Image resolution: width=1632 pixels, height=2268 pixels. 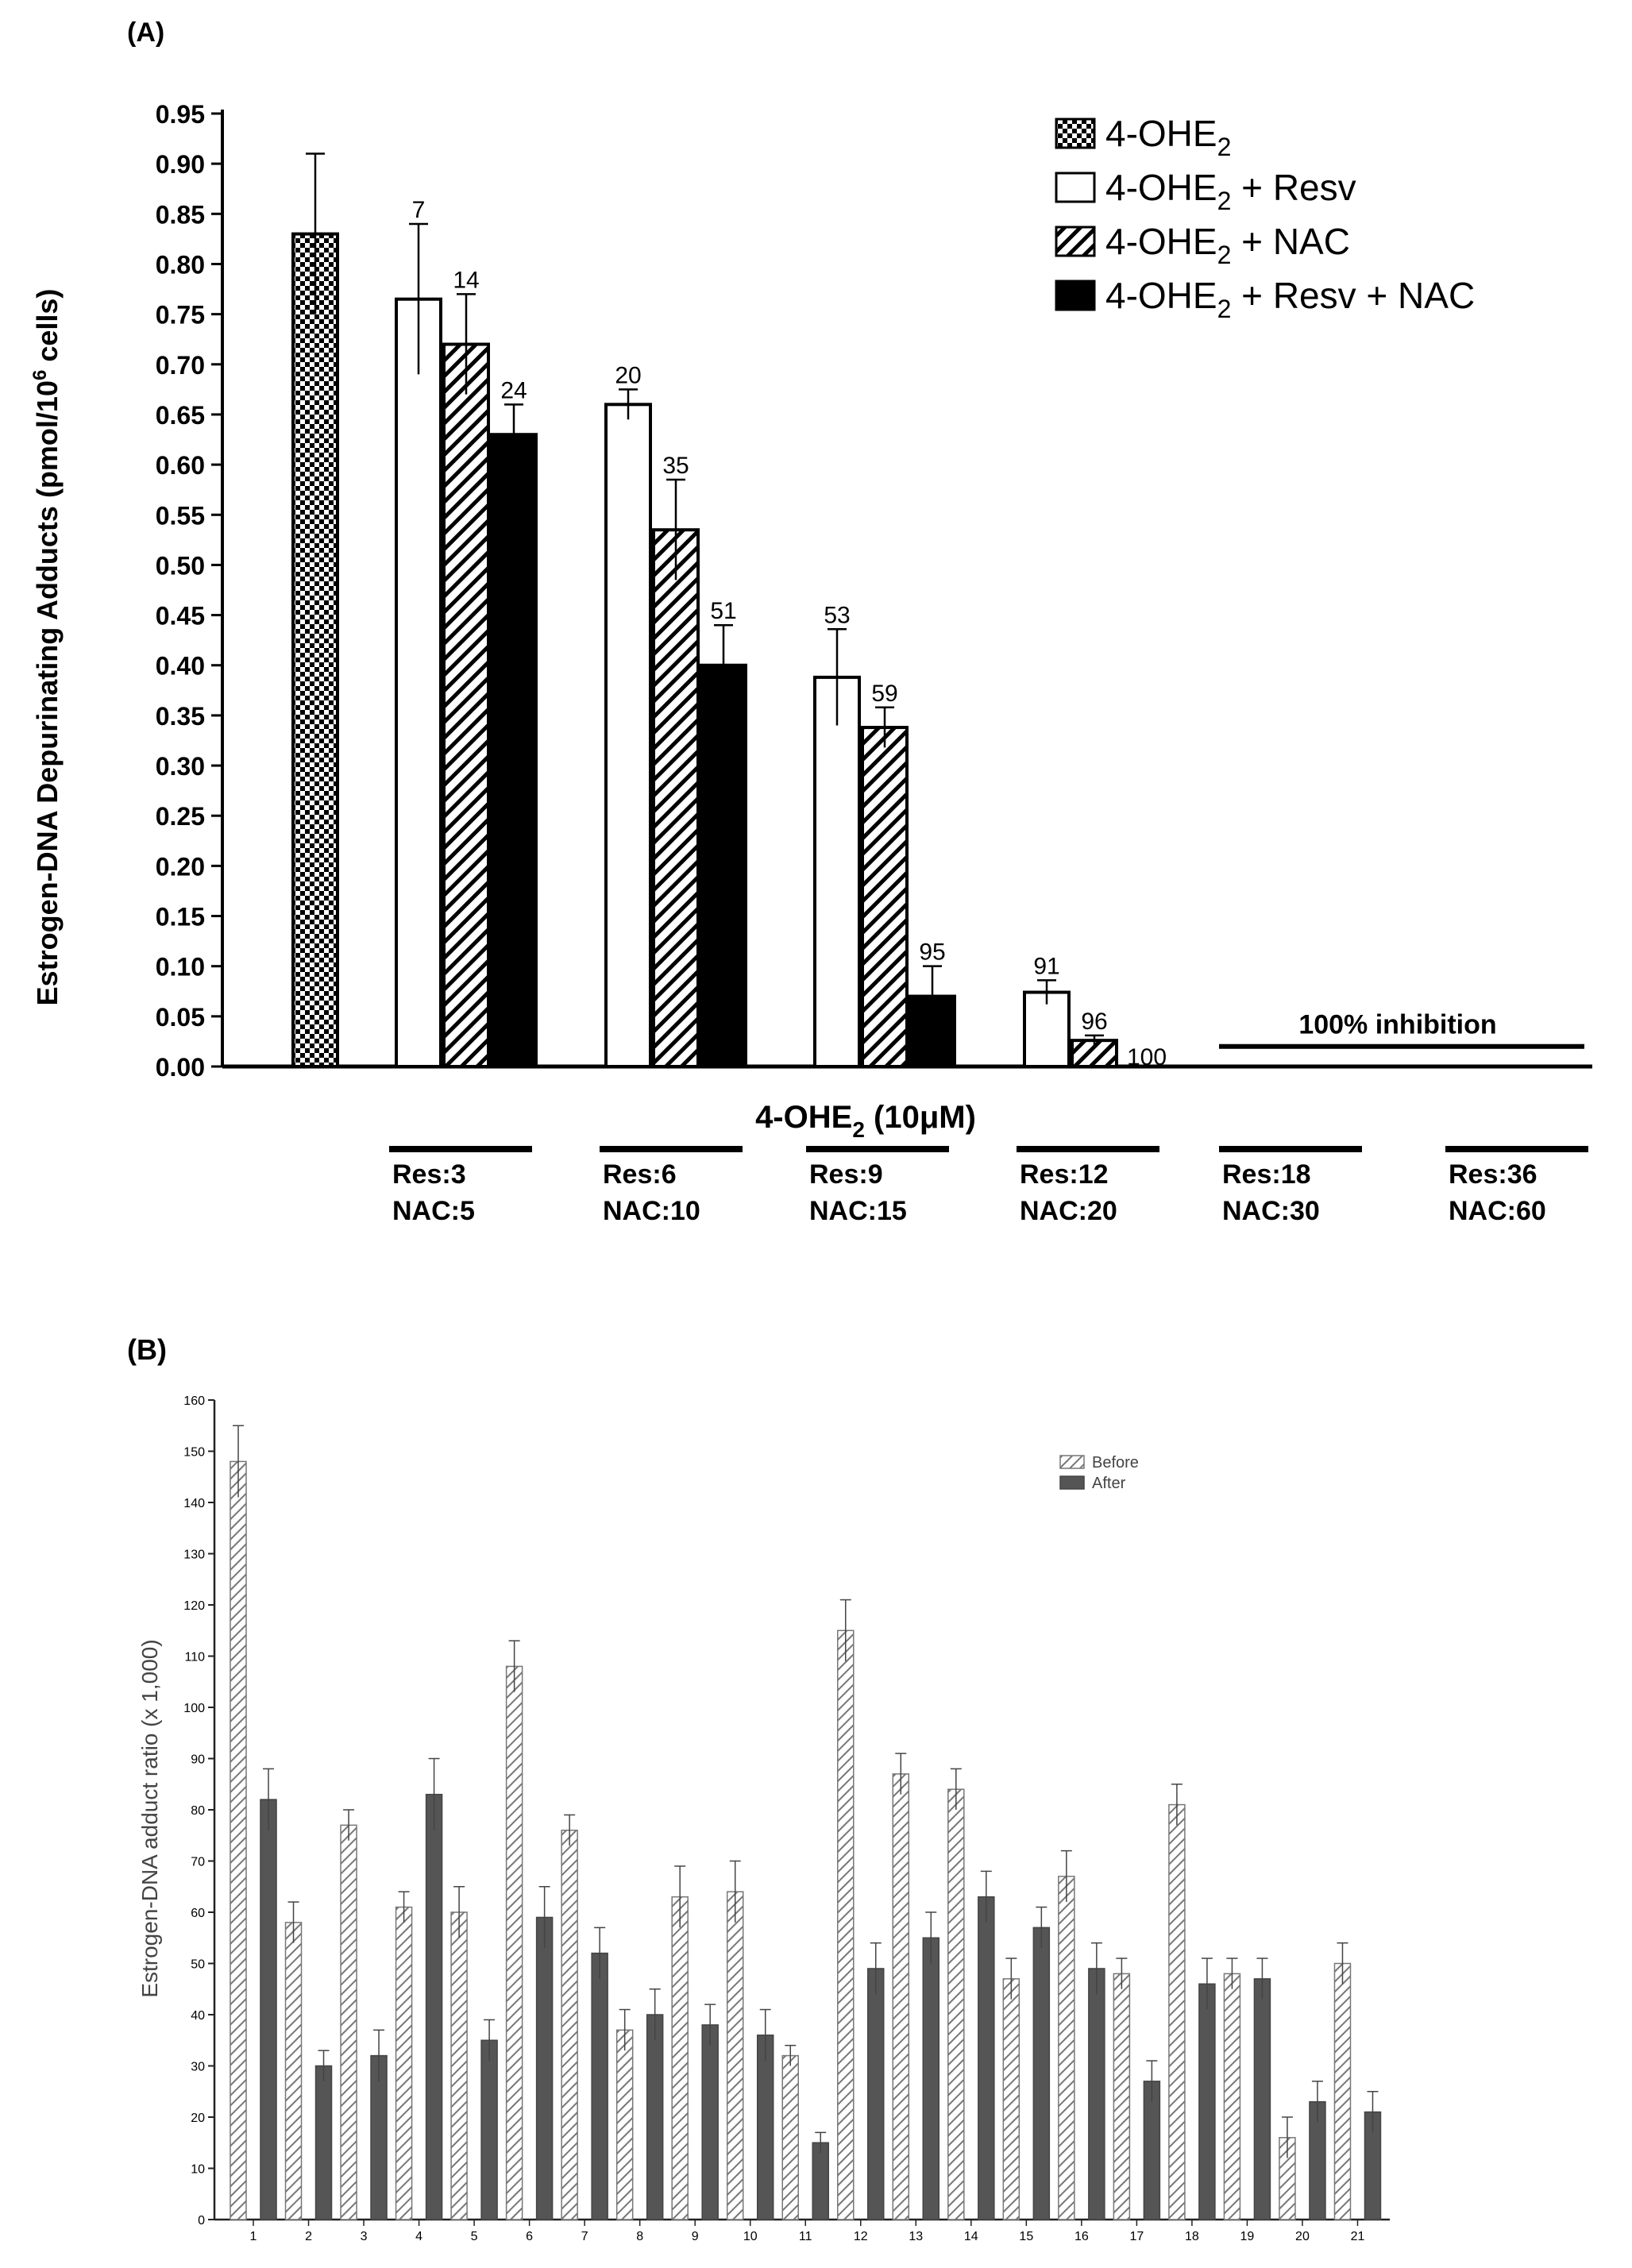 I want to click on panel-b-x-tick-label: 16, so click(x=1081, y=2236).